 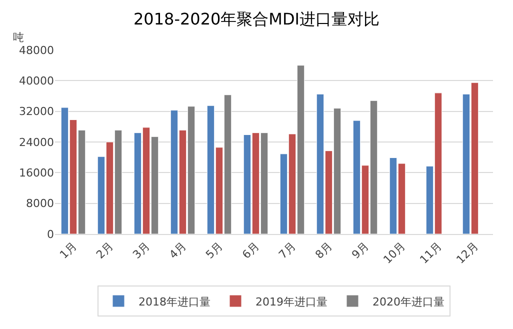 What do you see at coordinates (360, 251) in the screenshot?
I see `x-tick-label: 9月` at bounding box center [360, 251].